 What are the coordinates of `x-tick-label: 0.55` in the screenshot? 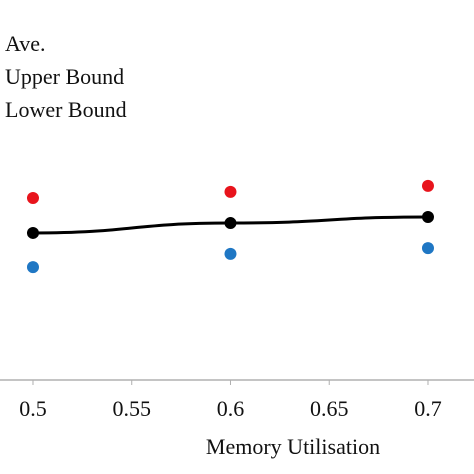 It's located at (131, 408).